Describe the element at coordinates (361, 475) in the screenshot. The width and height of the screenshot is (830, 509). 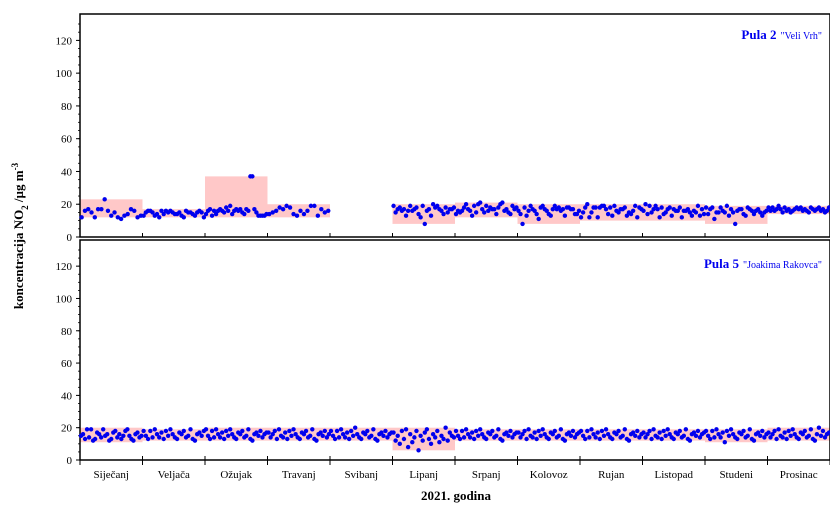
I see `x-tick-label: Svibanj` at that location.